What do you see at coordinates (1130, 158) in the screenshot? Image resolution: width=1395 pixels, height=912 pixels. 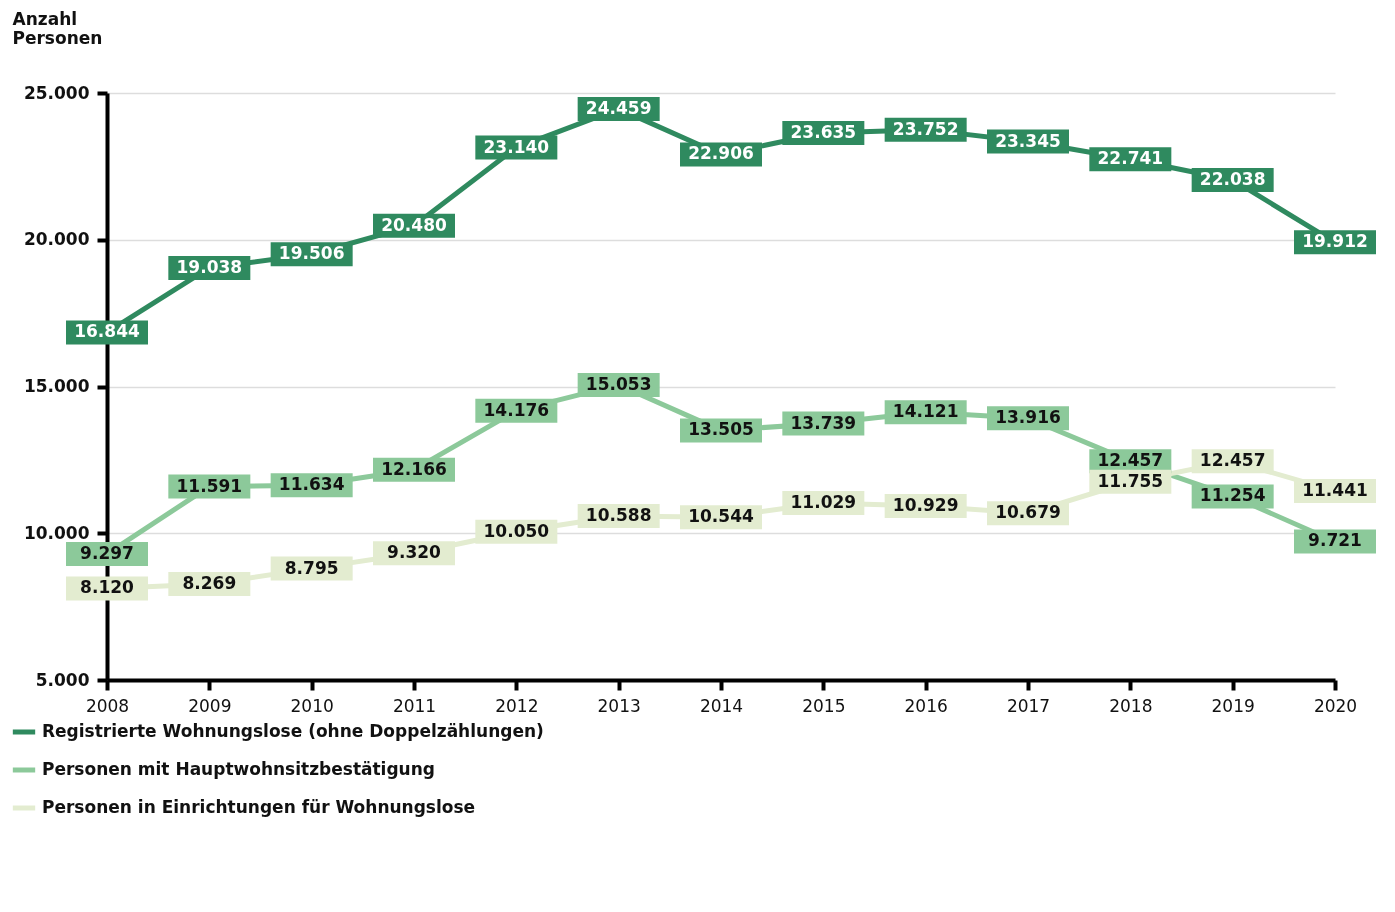 I see `data-label: 22.741` at bounding box center [1130, 158].